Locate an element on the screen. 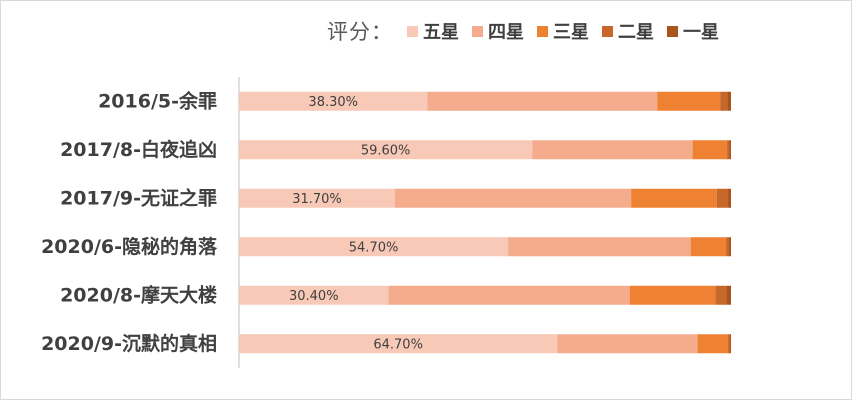  data-label: 64.70% is located at coordinates (398, 344).